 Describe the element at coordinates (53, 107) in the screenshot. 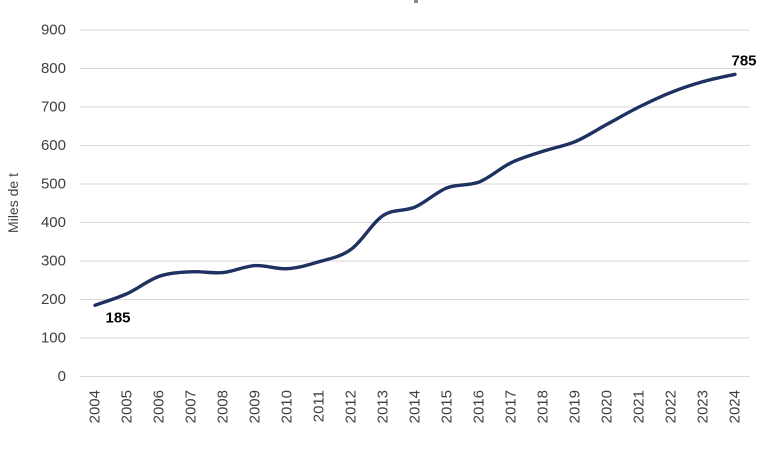

I see `y-tick-label: 700` at that location.